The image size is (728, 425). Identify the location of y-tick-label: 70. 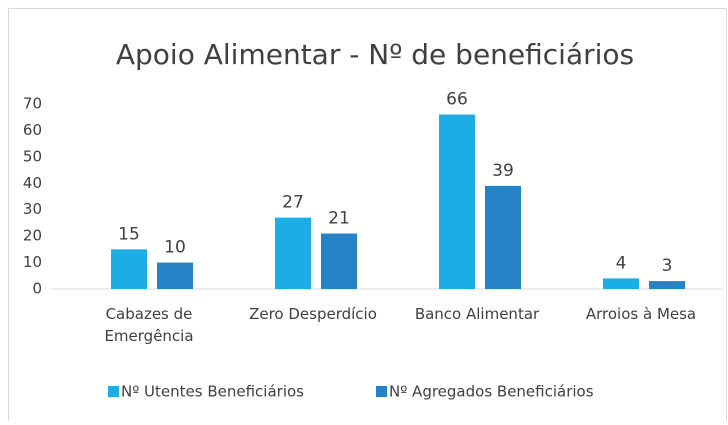
(32, 104).